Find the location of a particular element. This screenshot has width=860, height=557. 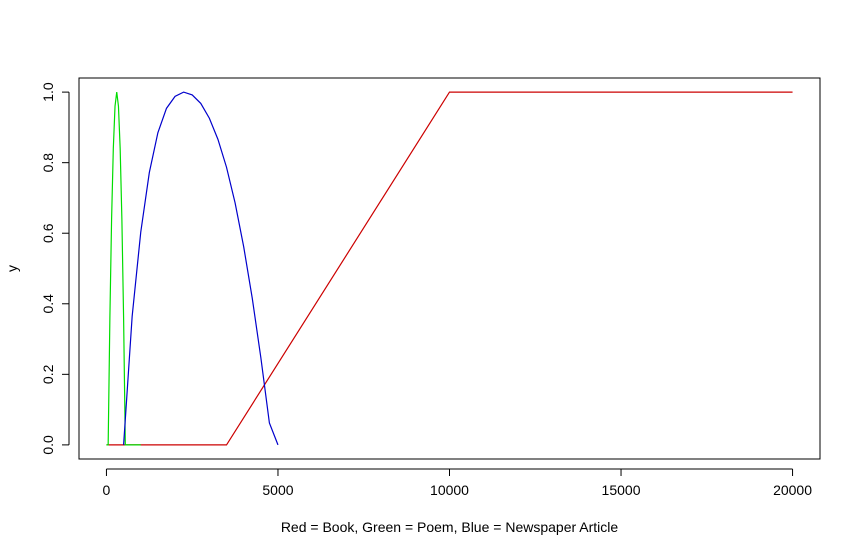

x-tick-label: 15000 is located at coordinates (621, 490).